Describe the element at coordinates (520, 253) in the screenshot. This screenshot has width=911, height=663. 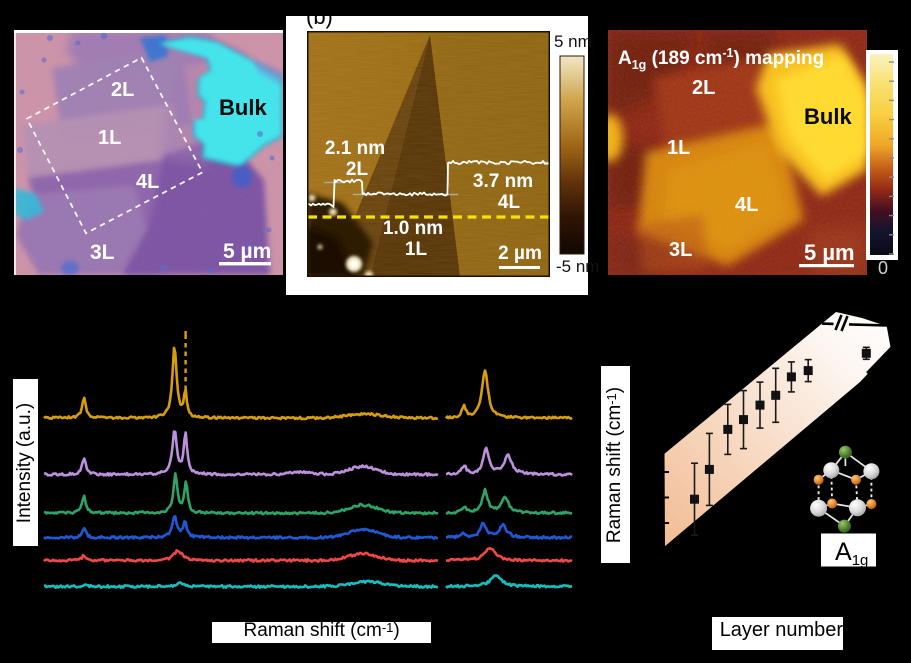
I see `svg-text: 2 µm` at that location.